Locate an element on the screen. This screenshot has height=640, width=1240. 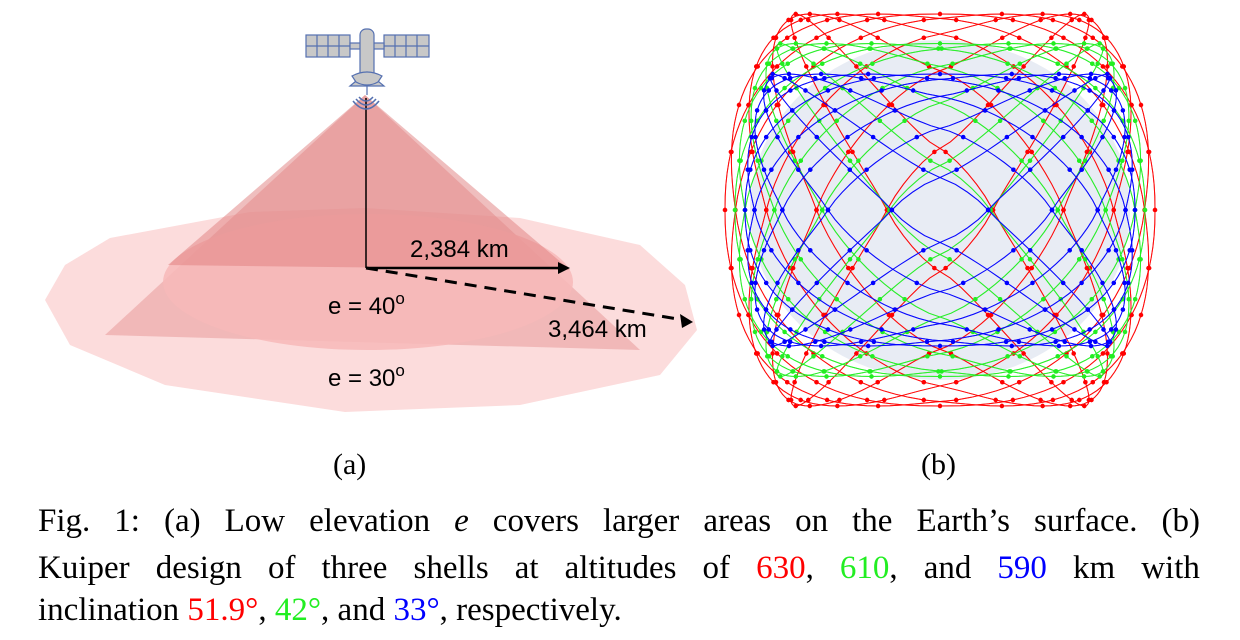
caption-word: of is located at coordinates (716, 568).